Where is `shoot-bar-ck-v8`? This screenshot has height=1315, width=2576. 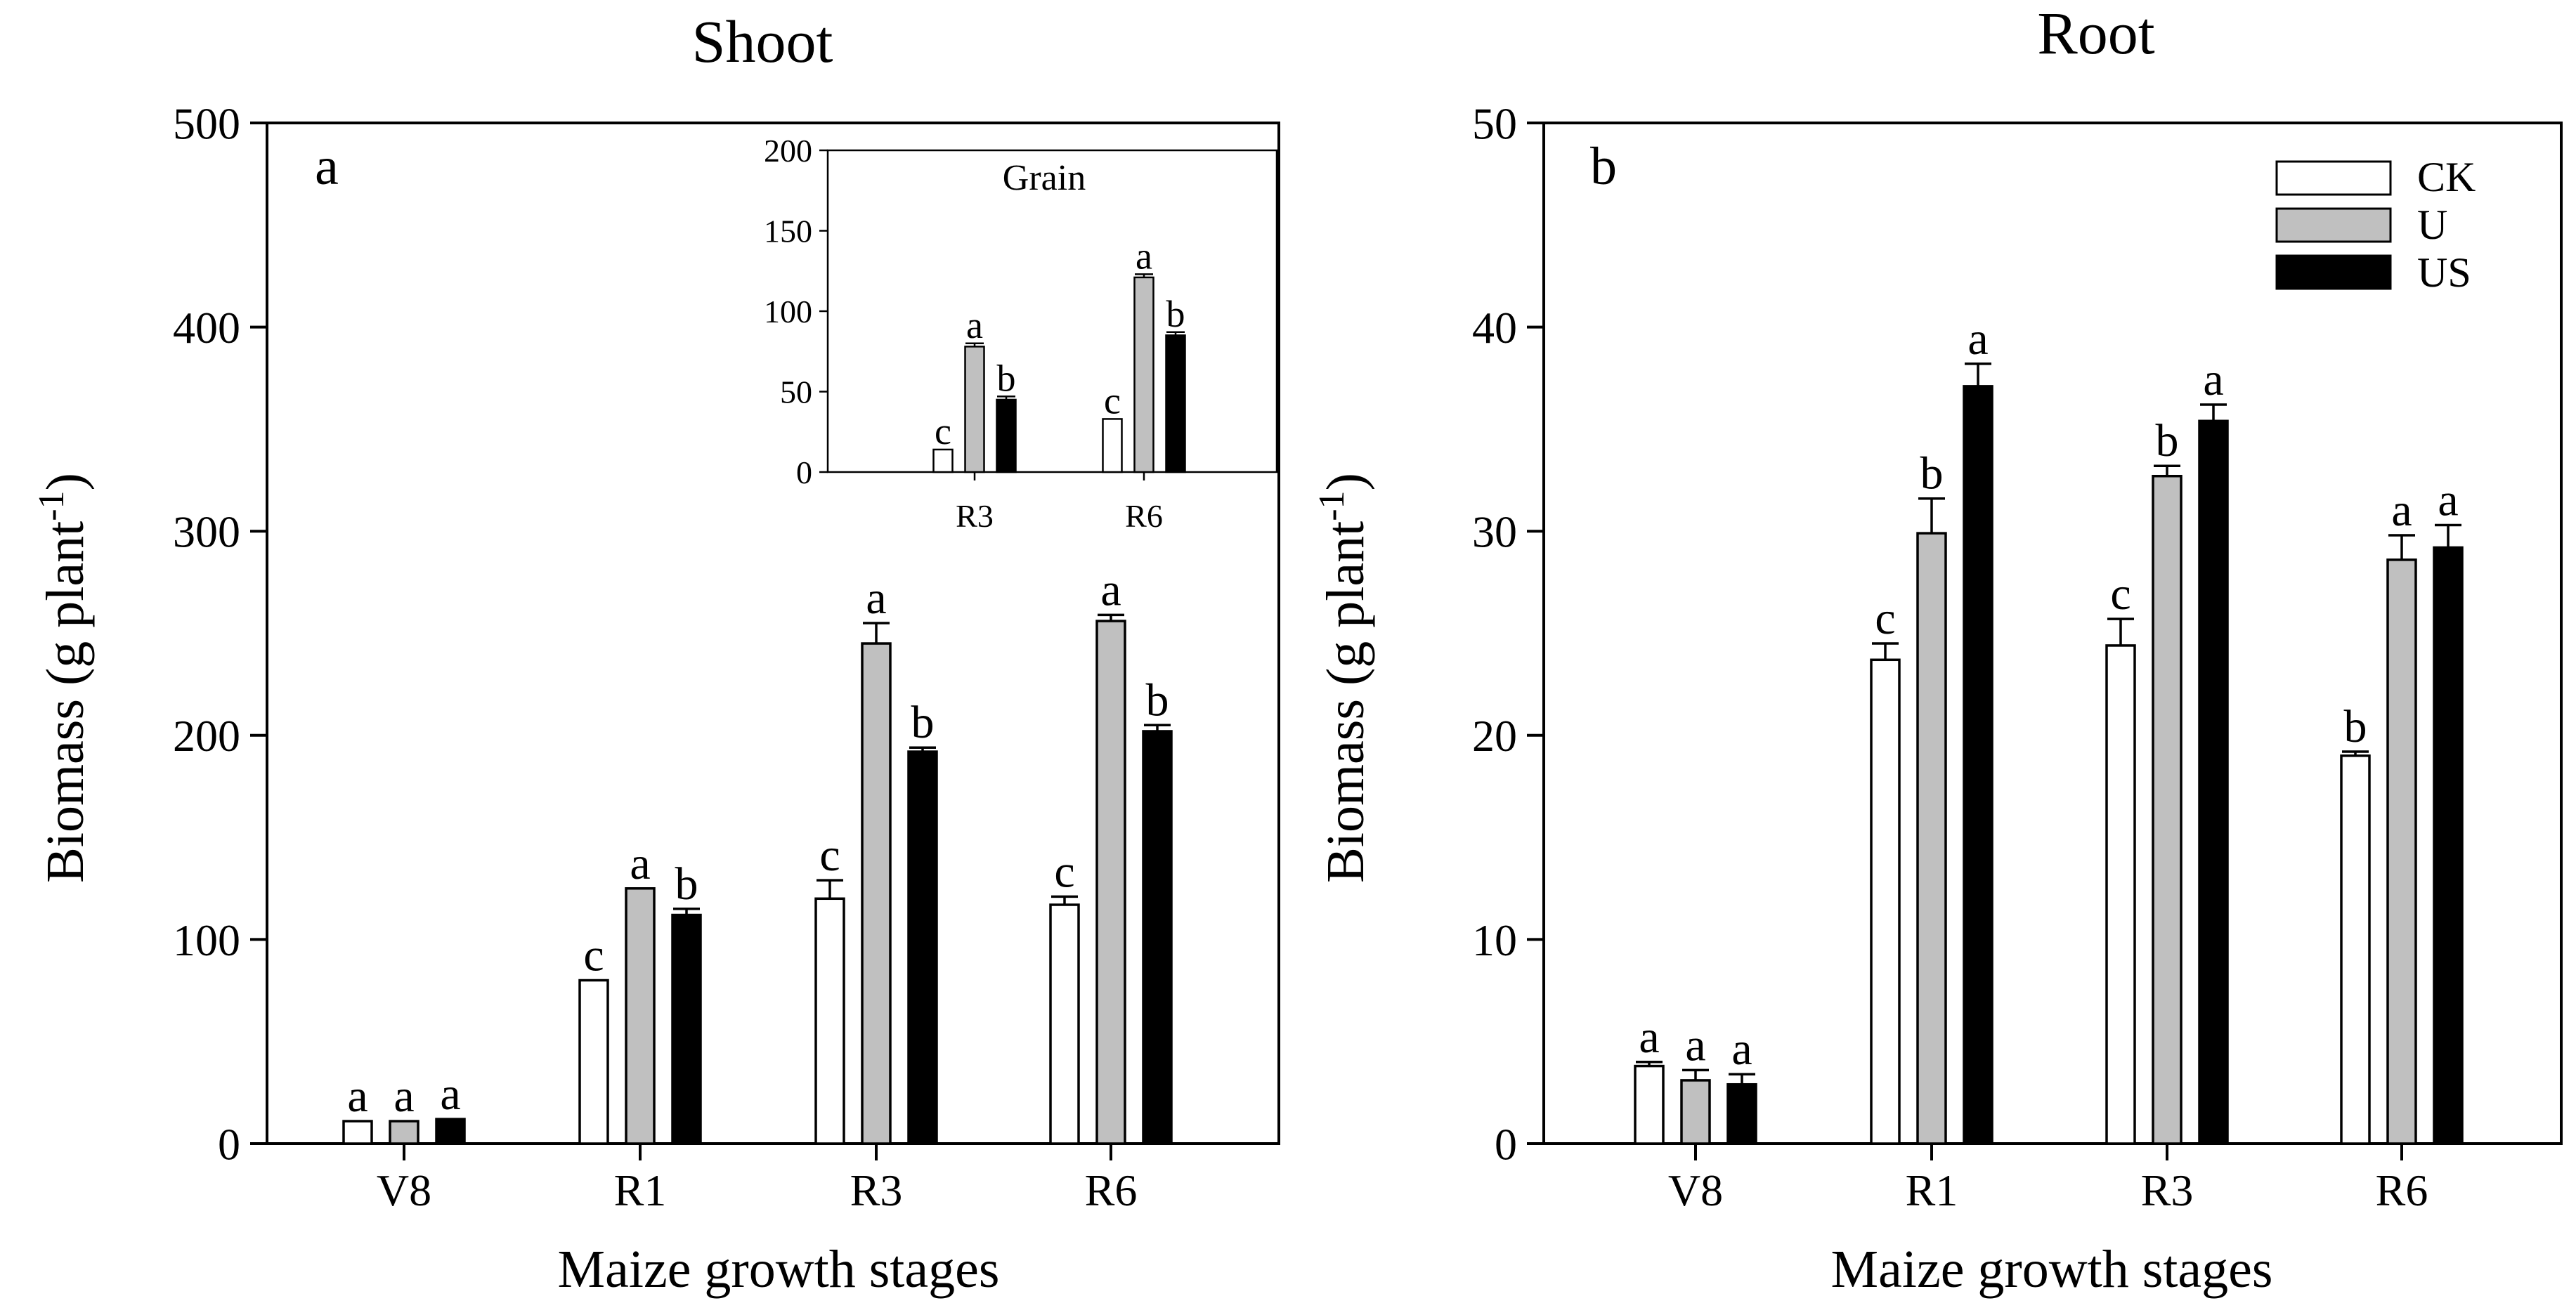 shoot-bar-ck-v8 is located at coordinates (357, 1132).